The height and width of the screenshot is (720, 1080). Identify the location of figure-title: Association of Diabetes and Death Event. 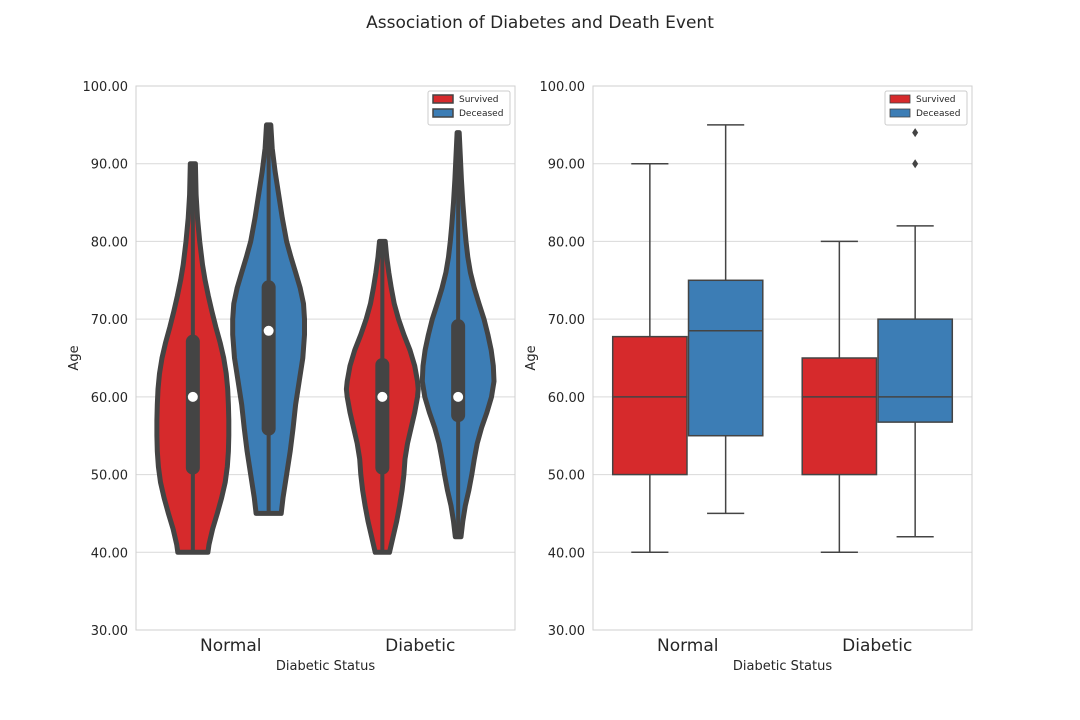
(540, 23).